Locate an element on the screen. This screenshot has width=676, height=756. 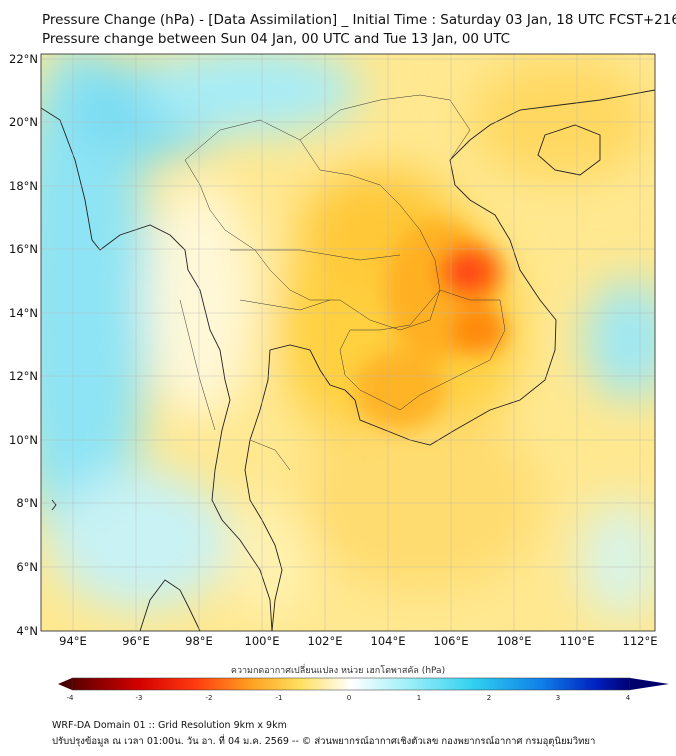
colorbar-tick: -2 is located at coordinates (209, 698).